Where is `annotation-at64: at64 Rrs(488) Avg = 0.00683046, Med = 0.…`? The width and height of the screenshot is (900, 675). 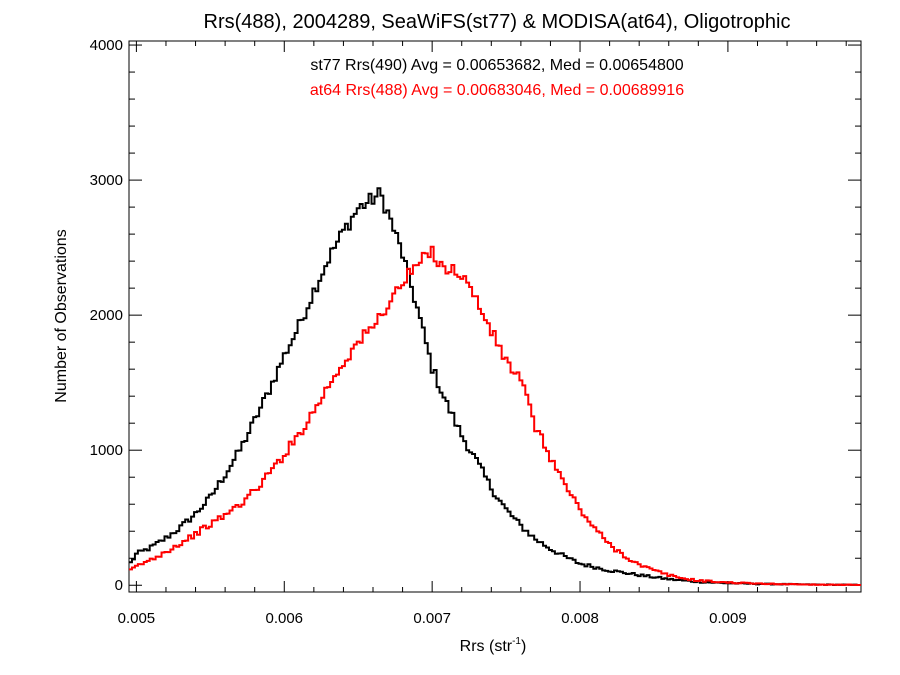
annotation-at64: at64 Rrs(488) Avg = 0.00683046, Med = 0.… is located at coordinates (497, 90).